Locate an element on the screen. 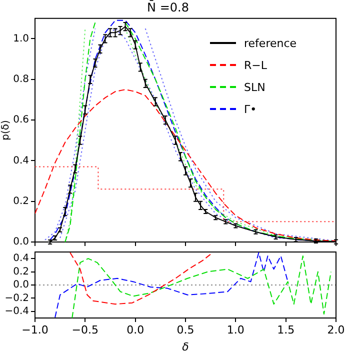 This screenshot has width=354, height=354. y-axis-title: p(δ) is located at coordinates (6, 130).